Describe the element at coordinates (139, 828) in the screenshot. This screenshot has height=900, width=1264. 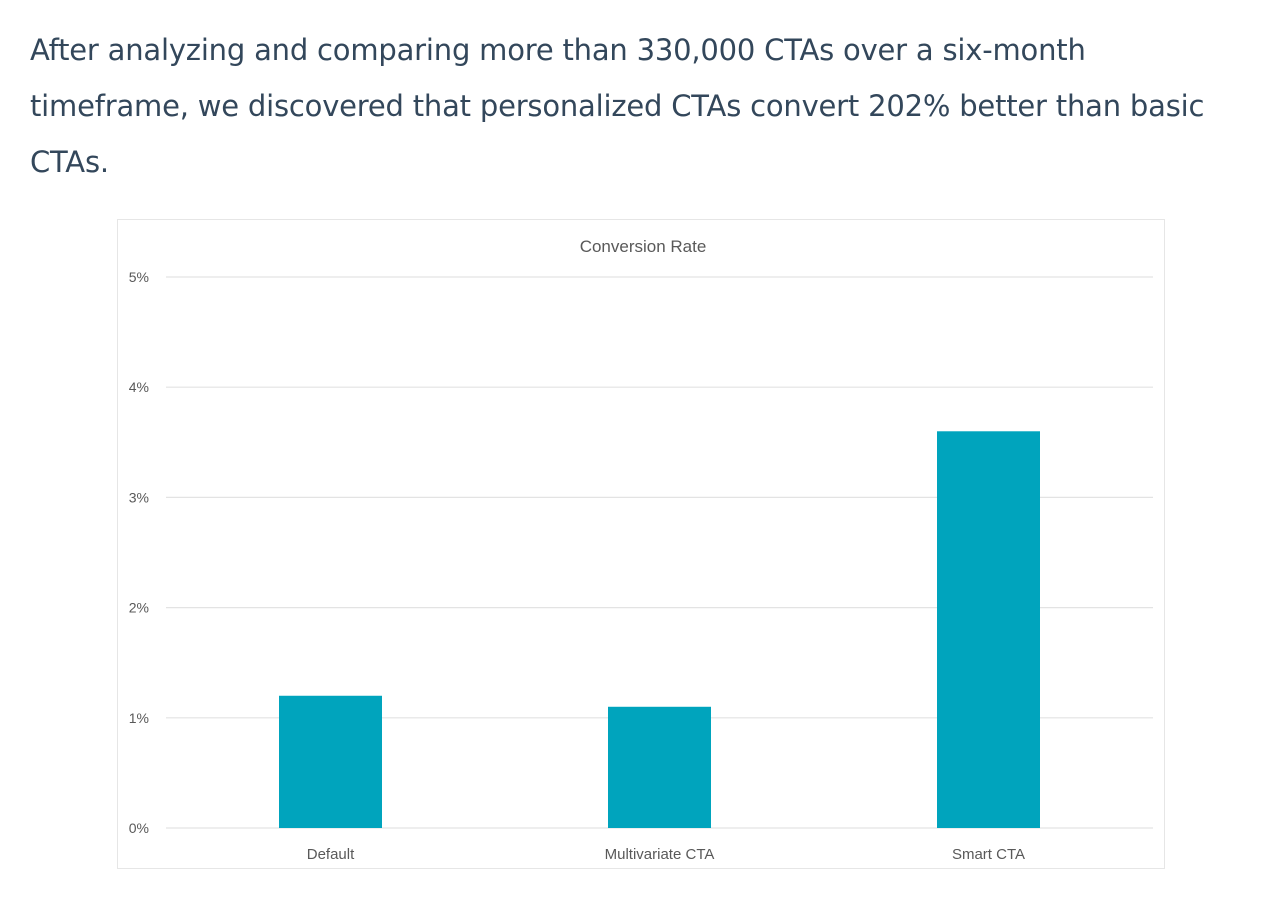
I see `y-tick-label: 0%` at that location.